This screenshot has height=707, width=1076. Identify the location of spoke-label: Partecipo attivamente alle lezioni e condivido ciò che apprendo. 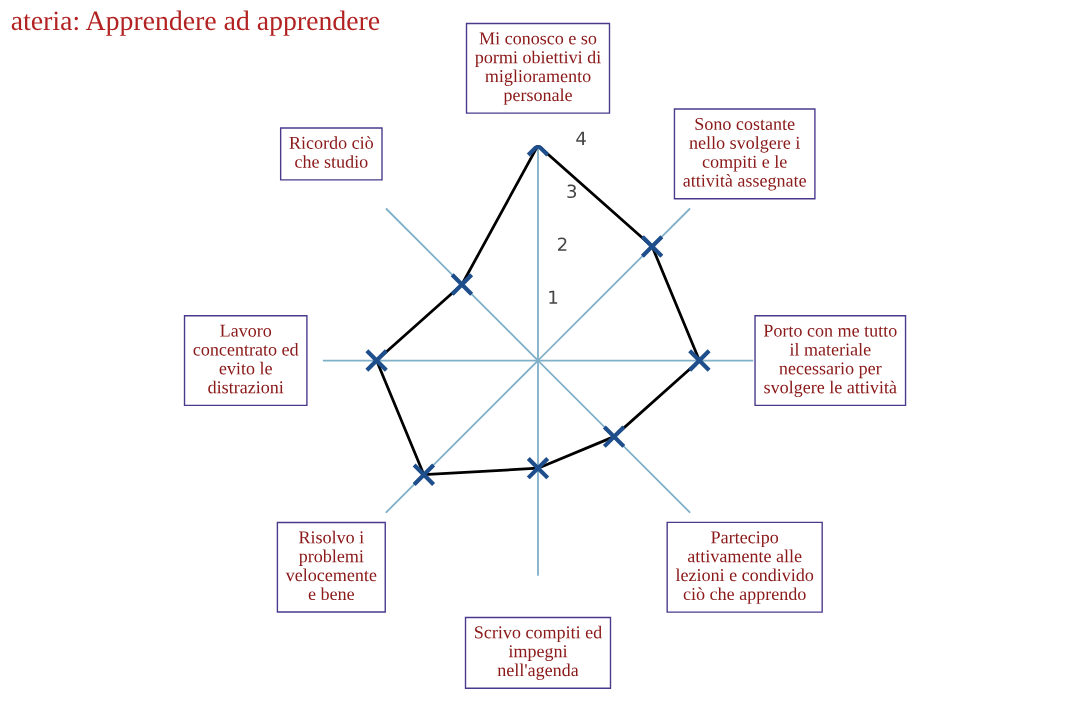
(744, 567).